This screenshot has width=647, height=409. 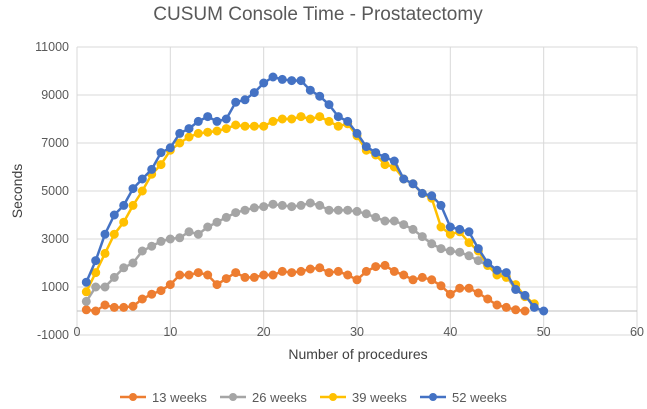 What do you see at coordinates (77, 332) in the screenshot?
I see `x-tick-label: 0` at bounding box center [77, 332].